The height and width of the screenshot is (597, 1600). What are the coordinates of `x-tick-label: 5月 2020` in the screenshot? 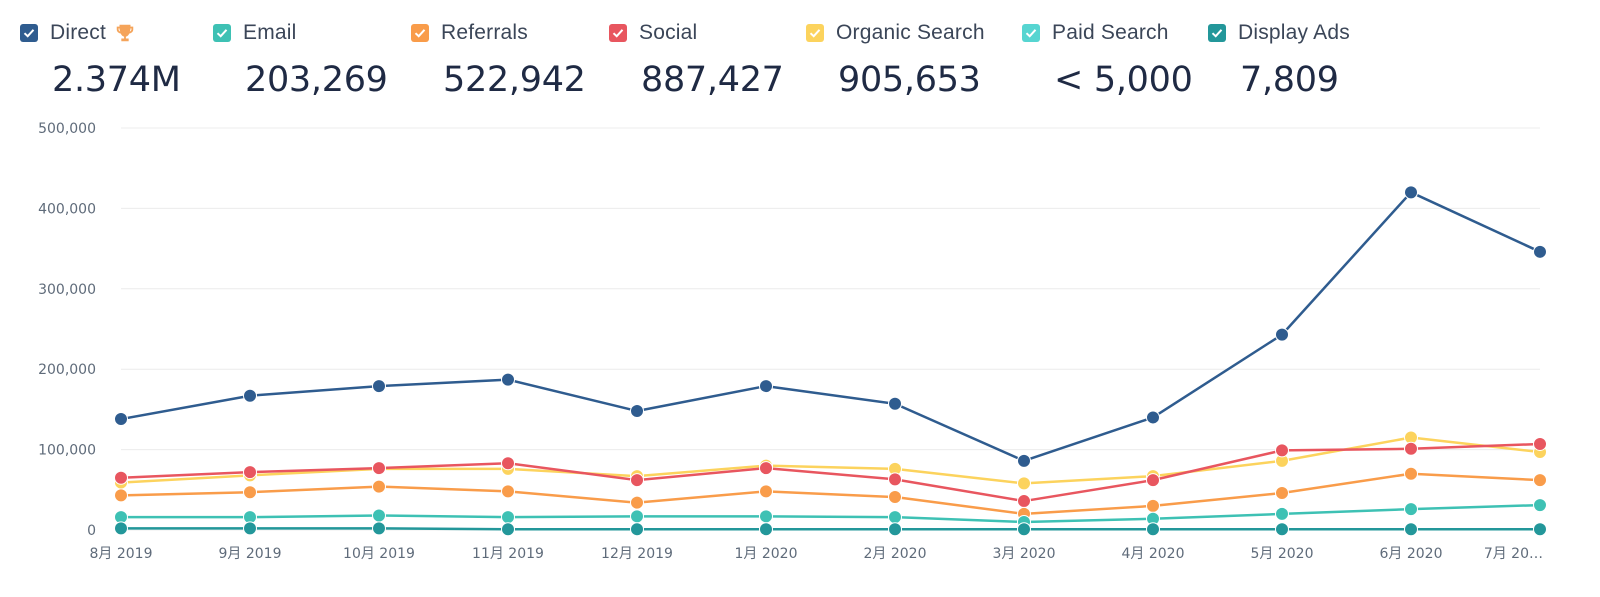 It's located at (1282, 554).